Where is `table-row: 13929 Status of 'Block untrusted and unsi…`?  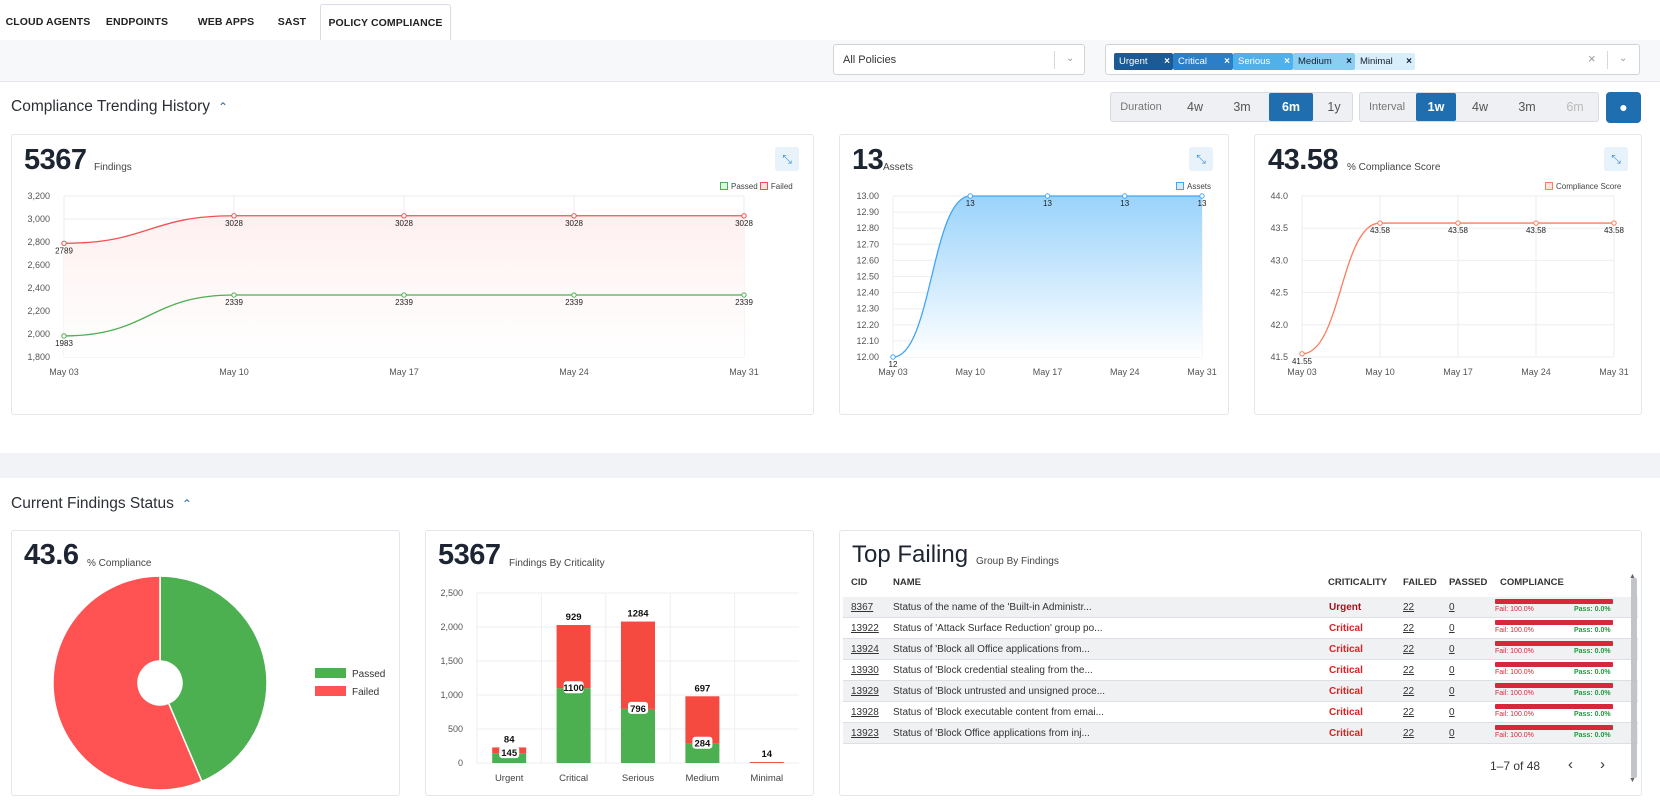
table-row: 13929 Status of 'Block untrusted and unsi… is located at coordinates (1240, 691).